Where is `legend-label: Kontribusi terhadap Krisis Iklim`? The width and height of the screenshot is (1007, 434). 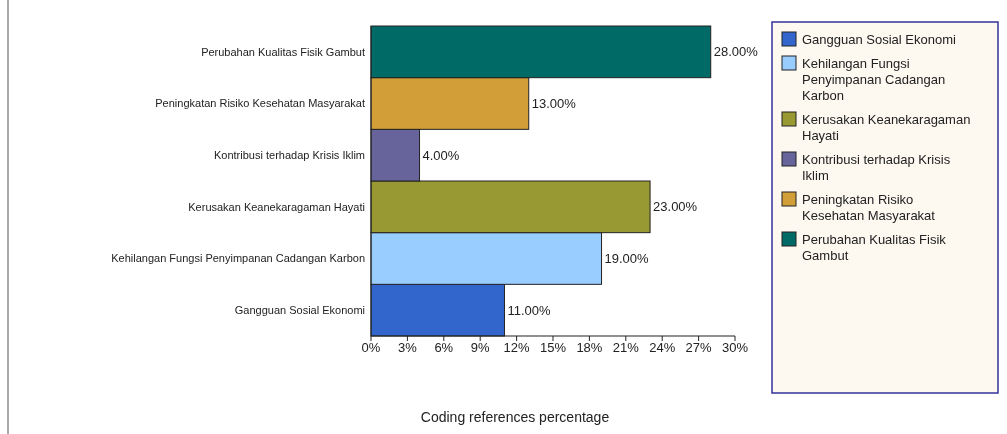 legend-label: Kontribusi terhadap Krisis Iklim is located at coordinates (876, 167).